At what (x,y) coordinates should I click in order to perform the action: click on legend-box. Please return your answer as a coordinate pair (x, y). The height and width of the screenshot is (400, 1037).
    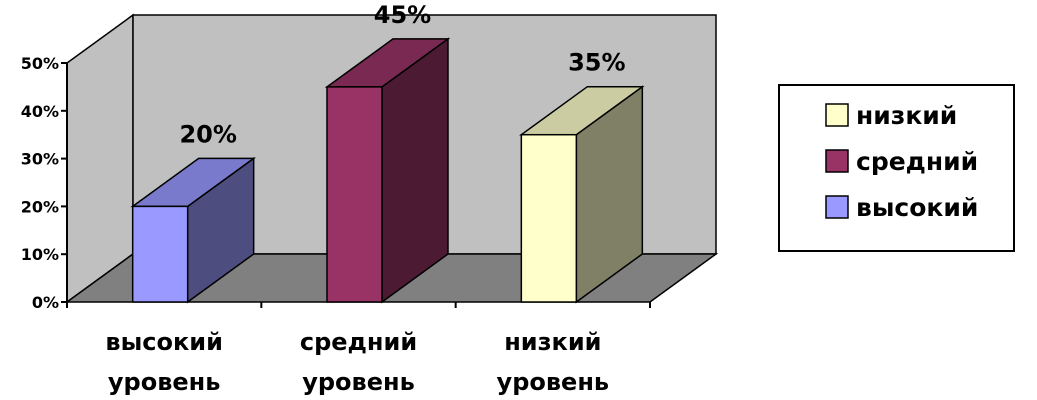
    Looking at the image, I should click on (896, 168).